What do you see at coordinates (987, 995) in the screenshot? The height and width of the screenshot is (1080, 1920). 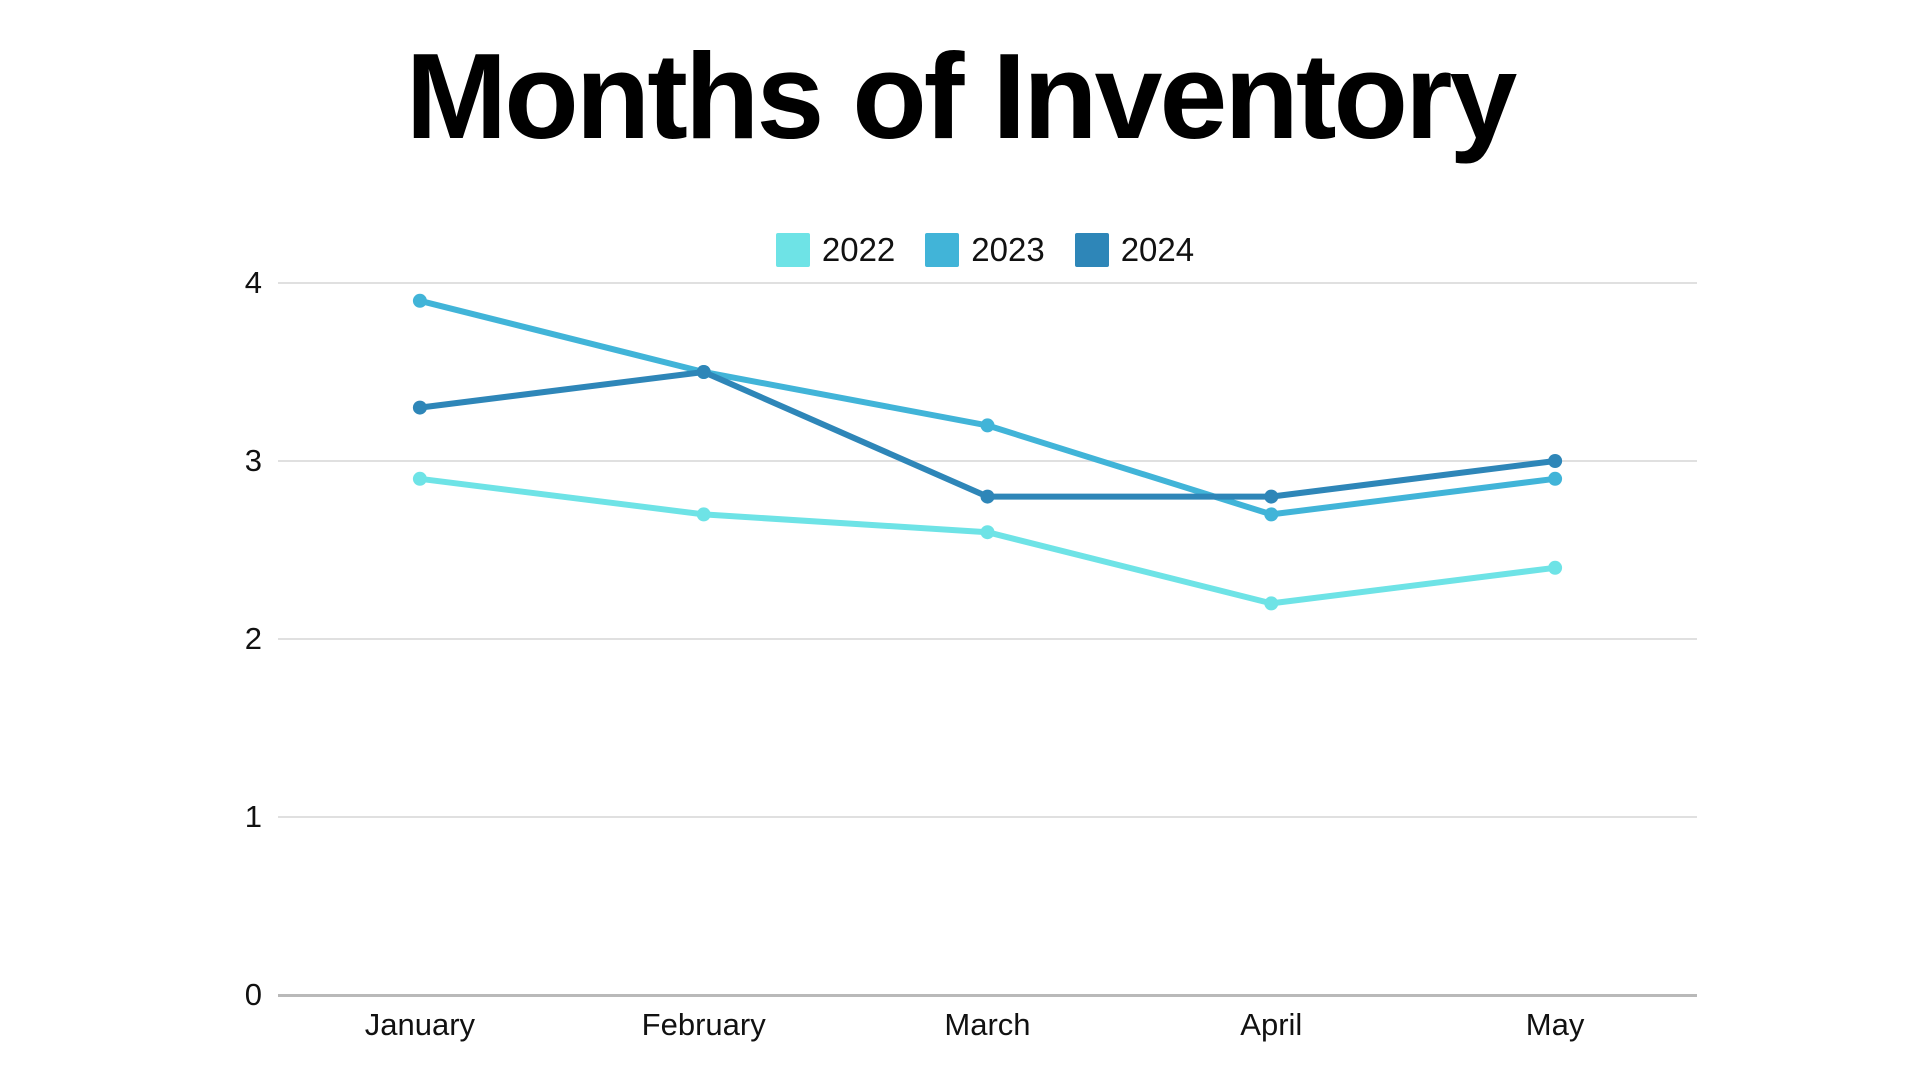 I see `x-axis-line` at bounding box center [987, 995].